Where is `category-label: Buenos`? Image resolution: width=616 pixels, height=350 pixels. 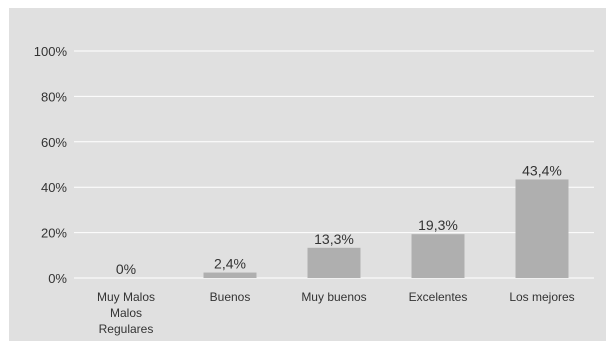
category-label: Buenos is located at coordinates (230, 297).